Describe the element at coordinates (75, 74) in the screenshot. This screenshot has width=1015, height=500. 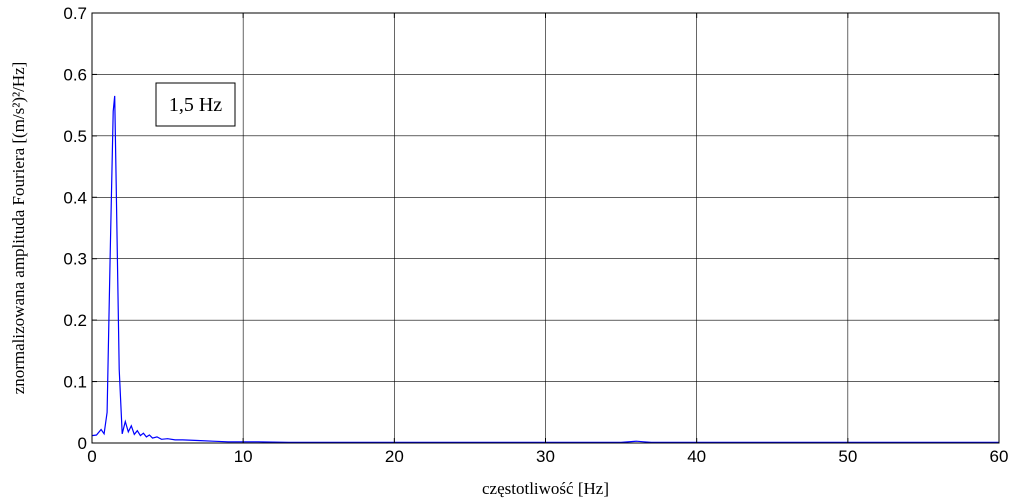
I see `y-tick-label: 0.6` at that location.